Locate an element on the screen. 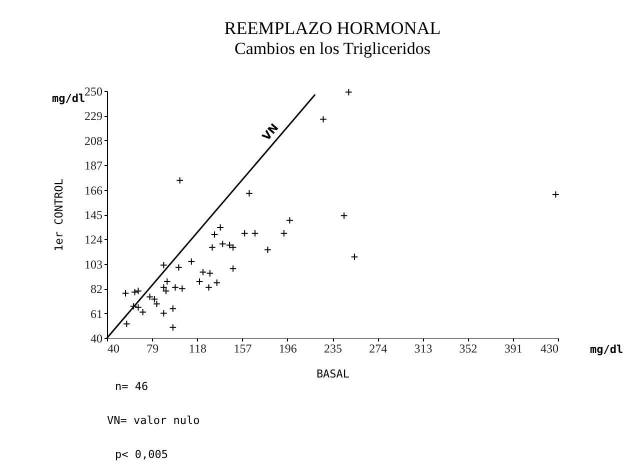  x-tick-label: 352 is located at coordinates (468, 349).